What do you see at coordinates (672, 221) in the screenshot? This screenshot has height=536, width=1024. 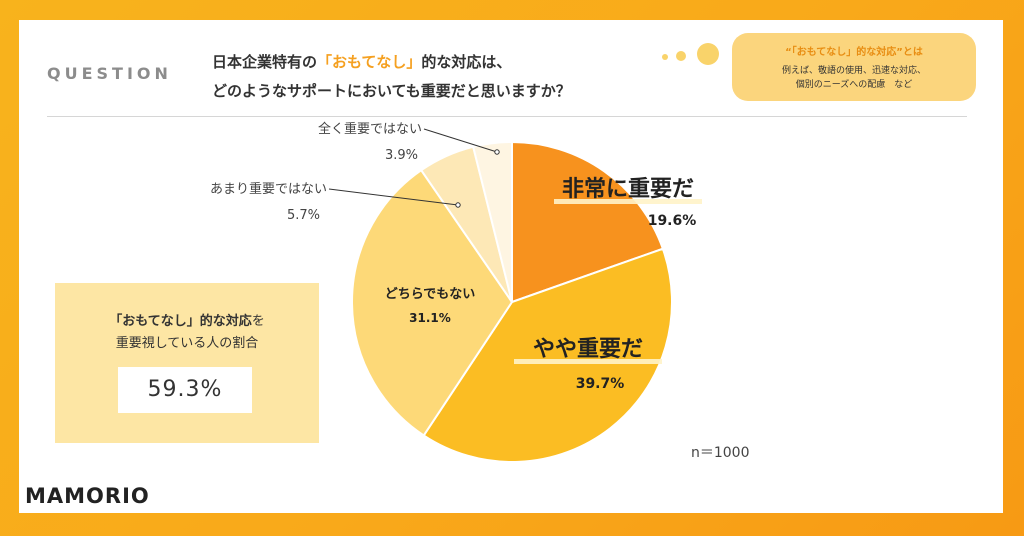 I see `slice-value-0: 19.6%` at bounding box center [672, 221].